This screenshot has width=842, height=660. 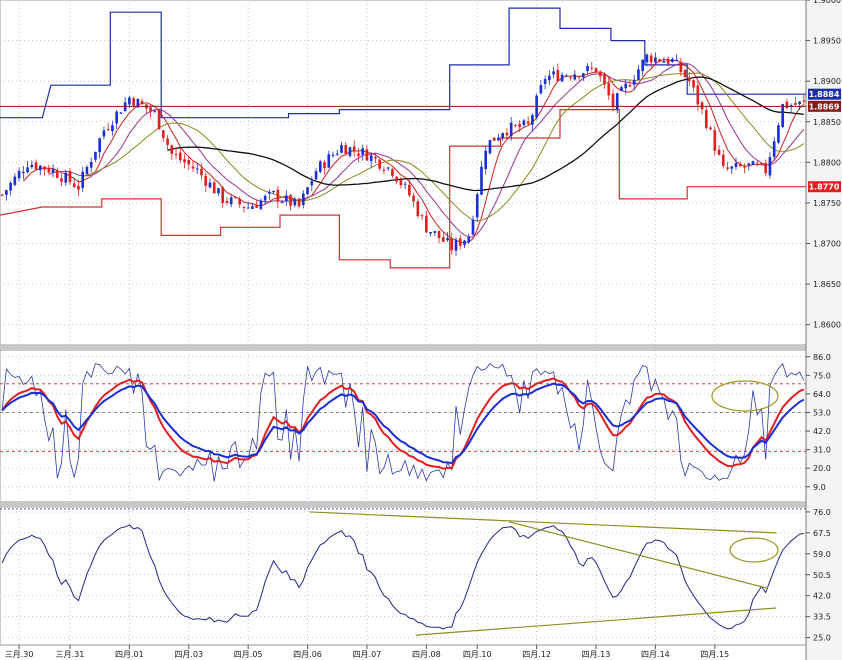 I want to click on x-tick-label: 四月.10, so click(x=477, y=654).